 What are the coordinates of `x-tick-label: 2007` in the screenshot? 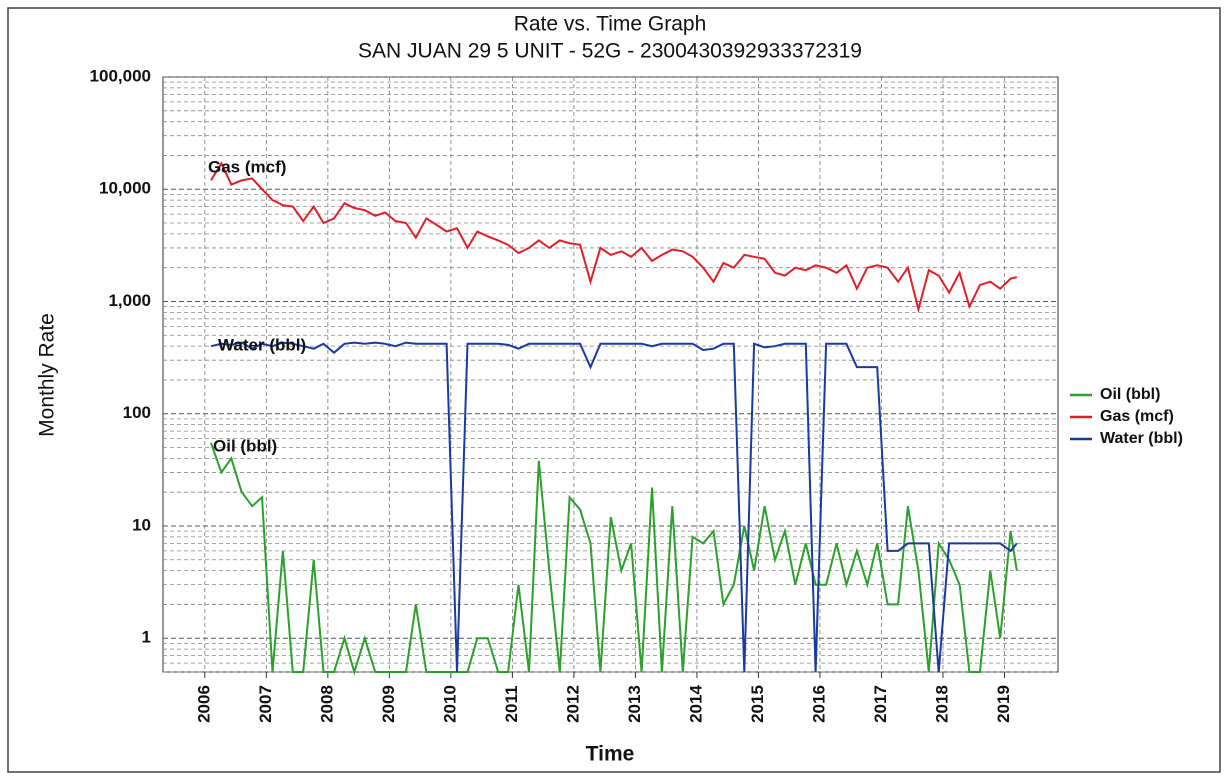 It's located at (265, 704).